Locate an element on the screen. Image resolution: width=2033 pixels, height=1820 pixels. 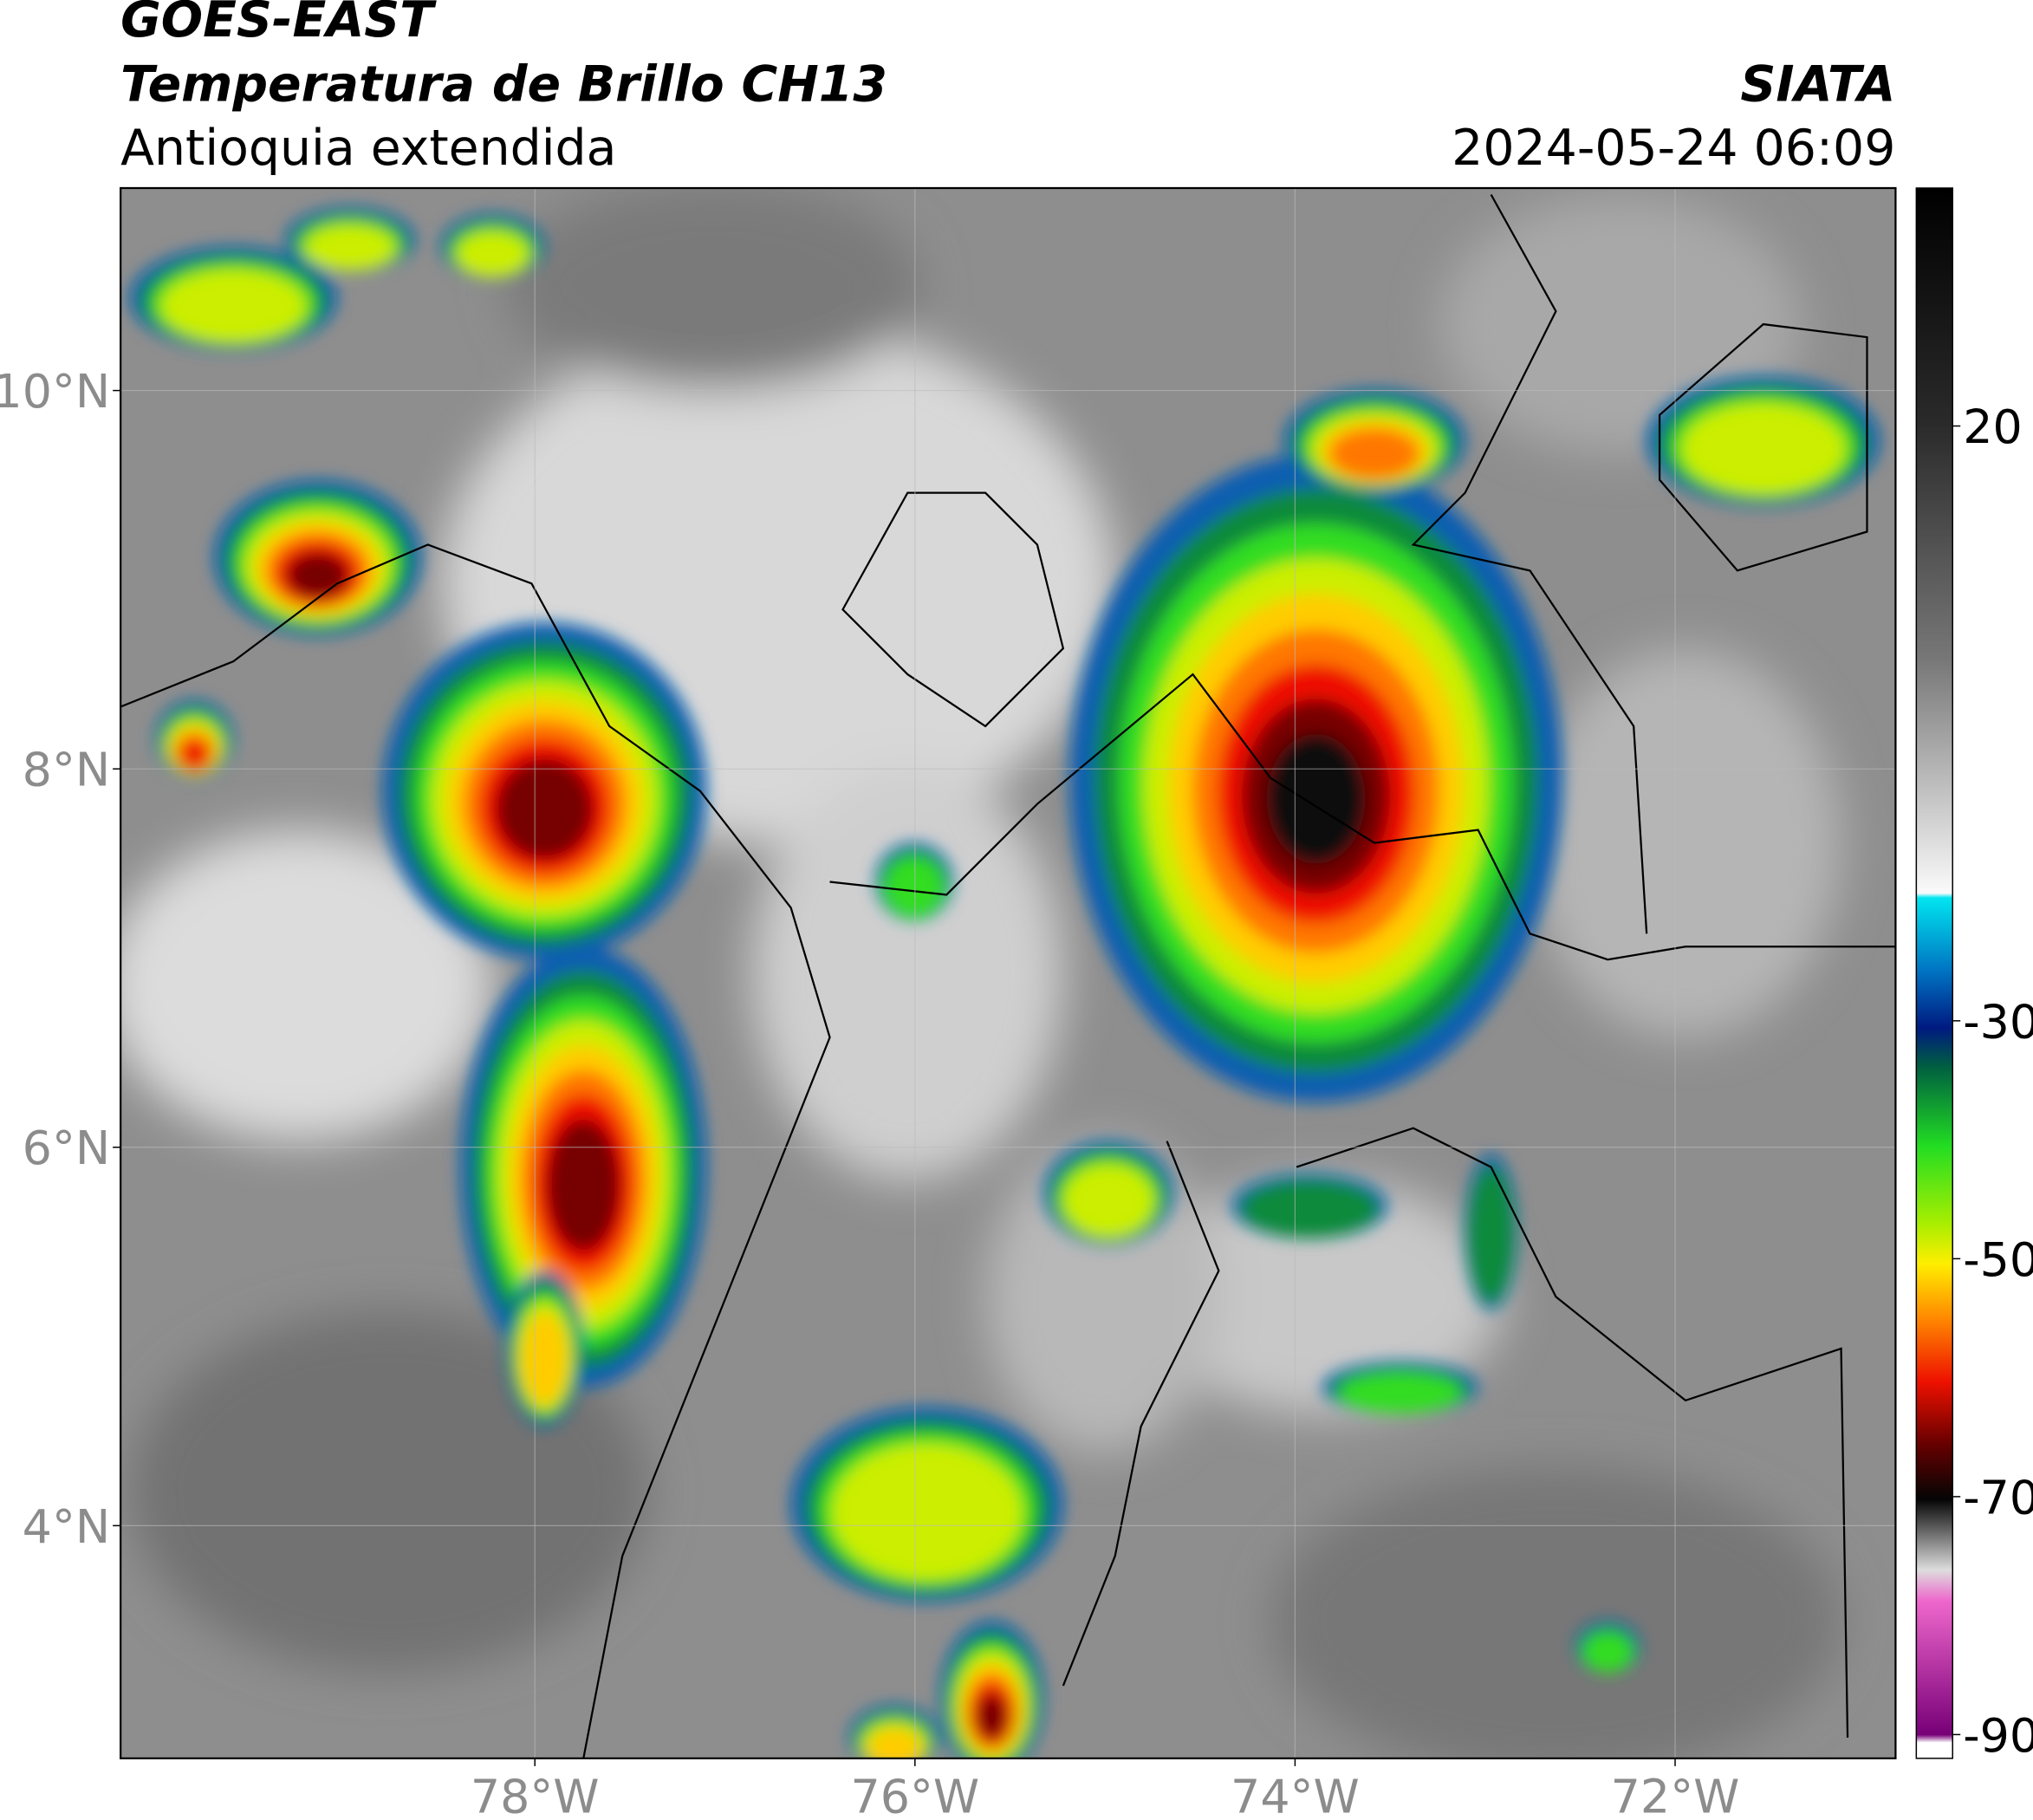
colorbar-tick-label: -50 is located at coordinates (1998, 1259).